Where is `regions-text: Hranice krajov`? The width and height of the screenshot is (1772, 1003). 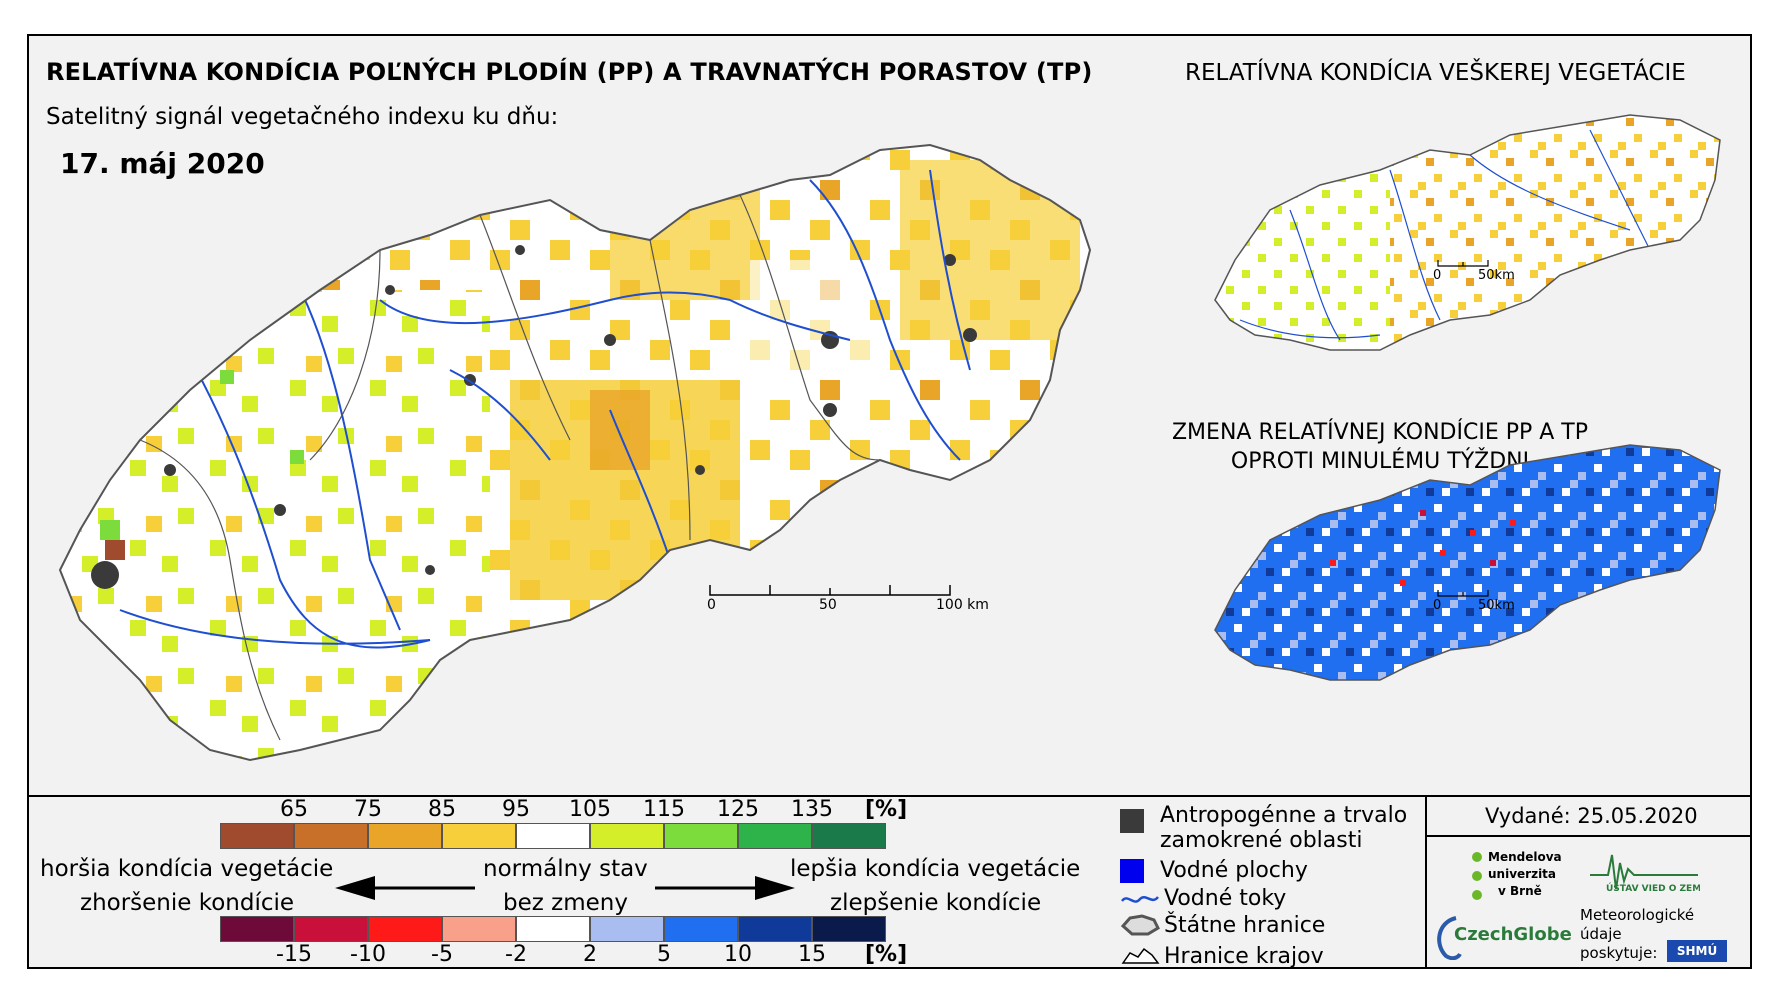
regions-text: Hranice krajov is located at coordinates (1244, 956).